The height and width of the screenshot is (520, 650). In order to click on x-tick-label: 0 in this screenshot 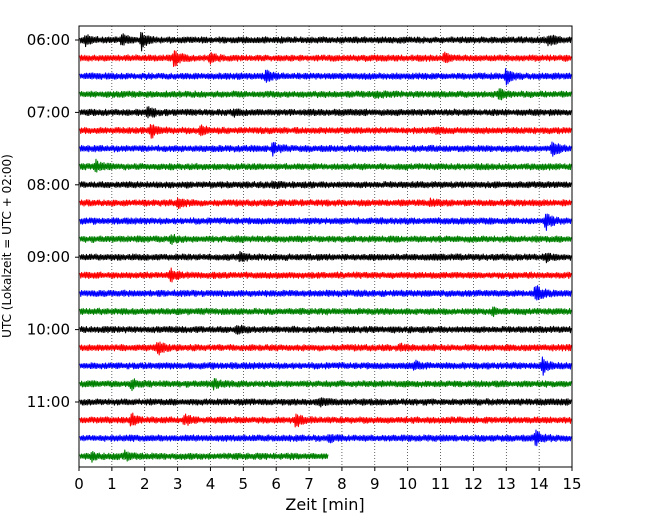, I will do `click(79, 484)`.